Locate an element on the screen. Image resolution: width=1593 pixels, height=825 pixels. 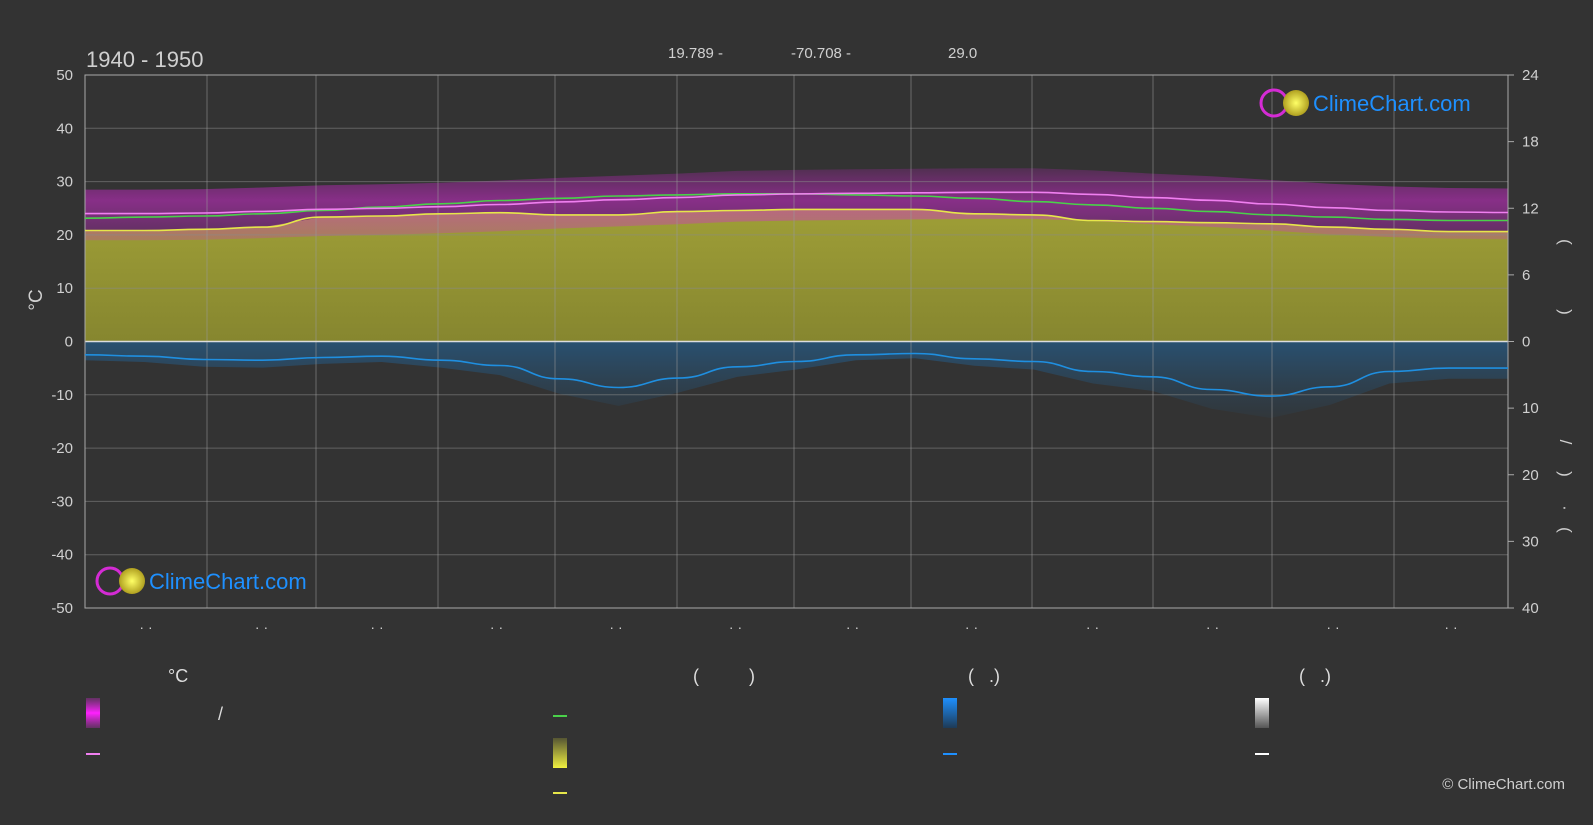
period-title: 1940 - 1950 is located at coordinates (144, 59).